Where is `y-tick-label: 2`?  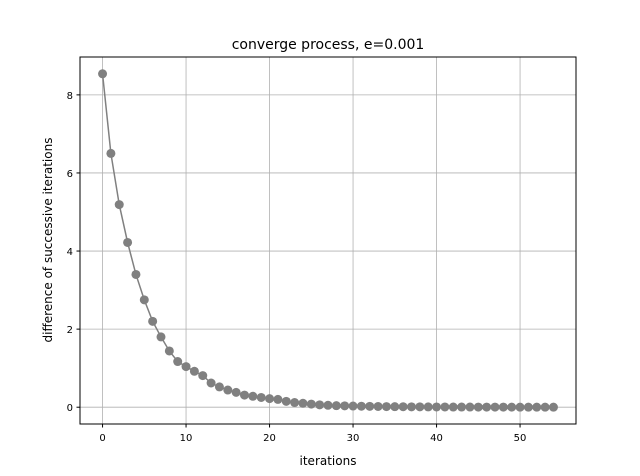
y-tick-label: 2 is located at coordinates (70, 330).